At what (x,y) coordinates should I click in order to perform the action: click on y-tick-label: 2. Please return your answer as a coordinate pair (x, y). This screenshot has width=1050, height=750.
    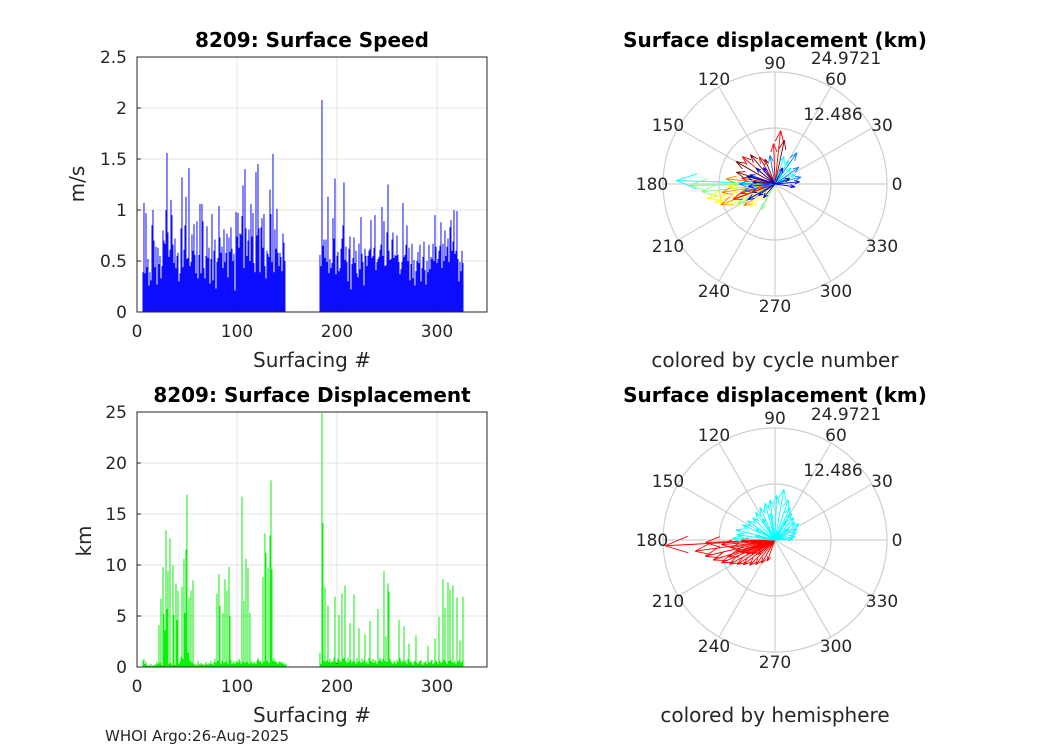
    Looking at the image, I should click on (121, 109).